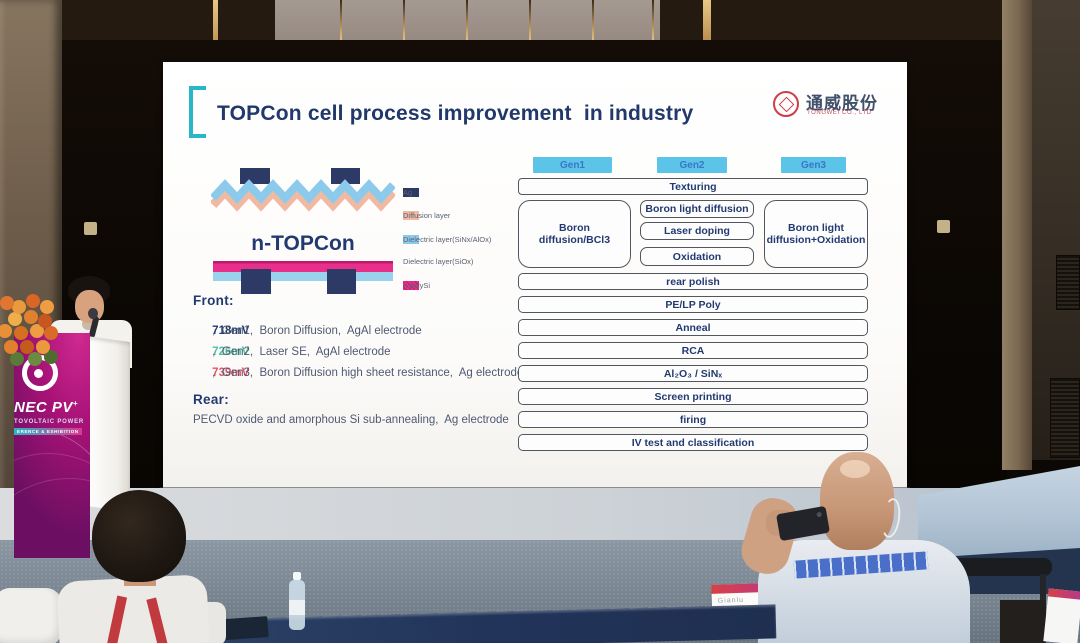  What do you see at coordinates (93, 313) in the screenshot?
I see `microphone-head` at bounding box center [93, 313].